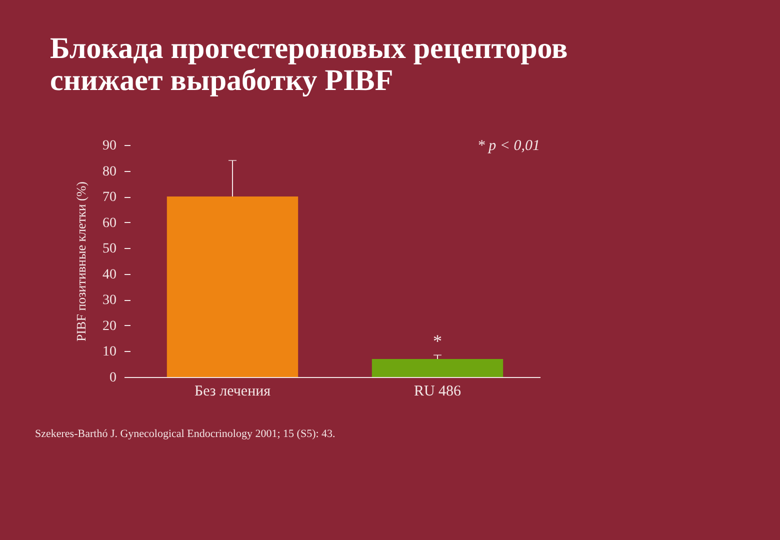 The height and width of the screenshot is (540, 780). I want to click on x-tick-label: Без лечения, so click(232, 392).